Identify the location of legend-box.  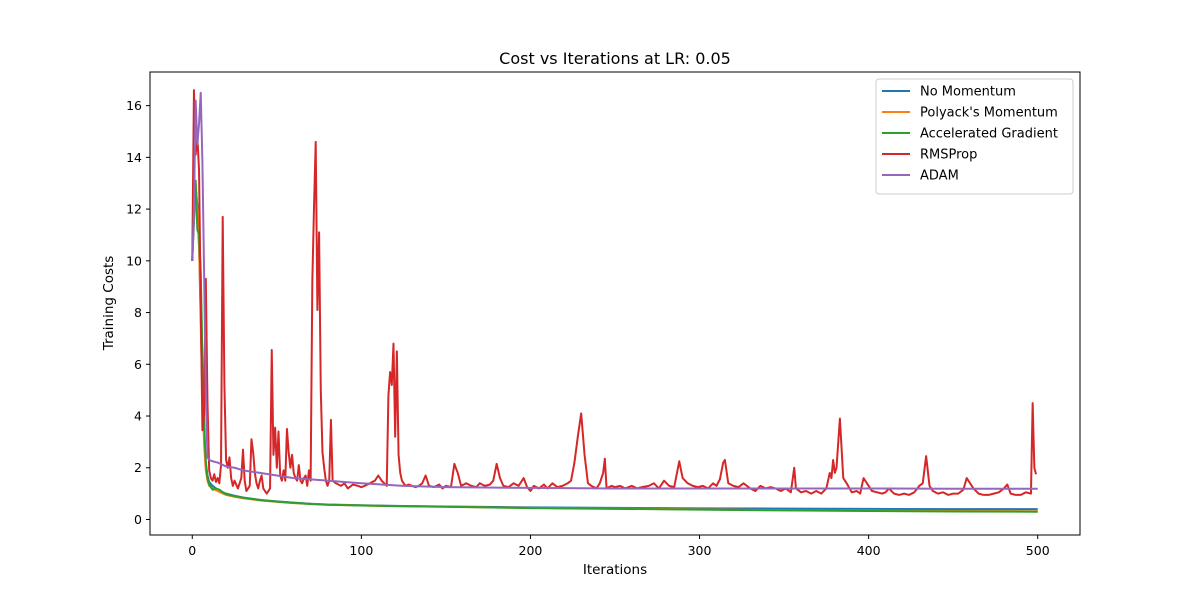
(974, 136).